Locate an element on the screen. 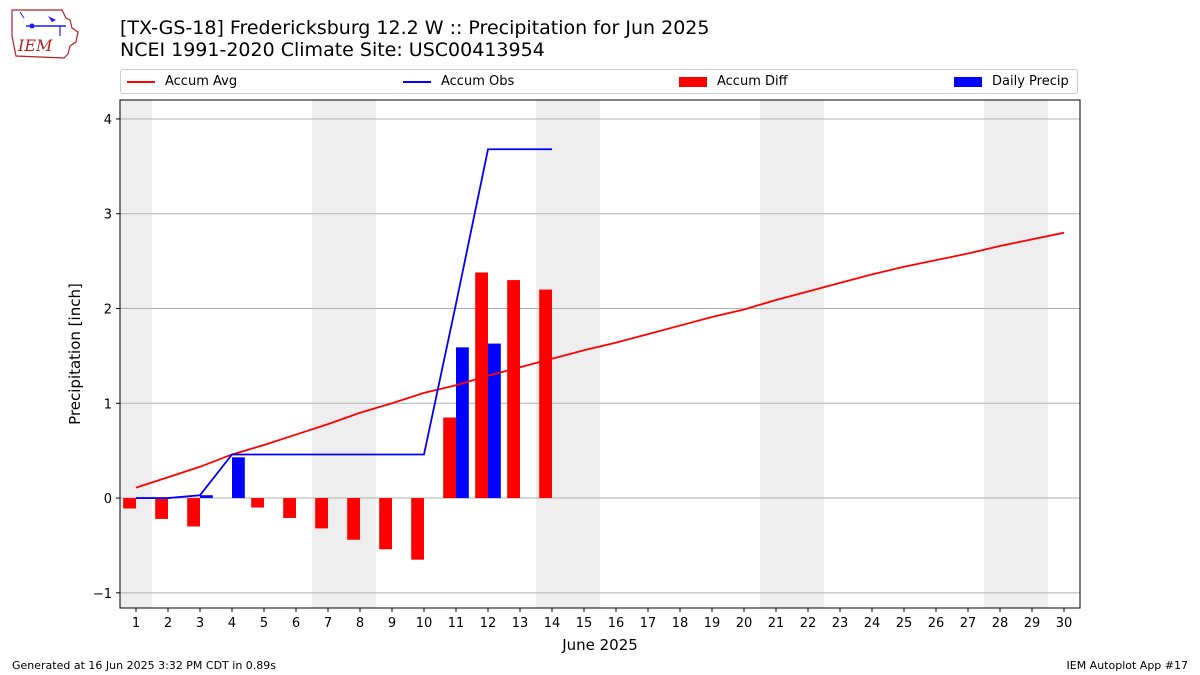 This screenshot has width=1200, height=675. legend-label-accum-avg: Accum Avg is located at coordinates (201, 81).